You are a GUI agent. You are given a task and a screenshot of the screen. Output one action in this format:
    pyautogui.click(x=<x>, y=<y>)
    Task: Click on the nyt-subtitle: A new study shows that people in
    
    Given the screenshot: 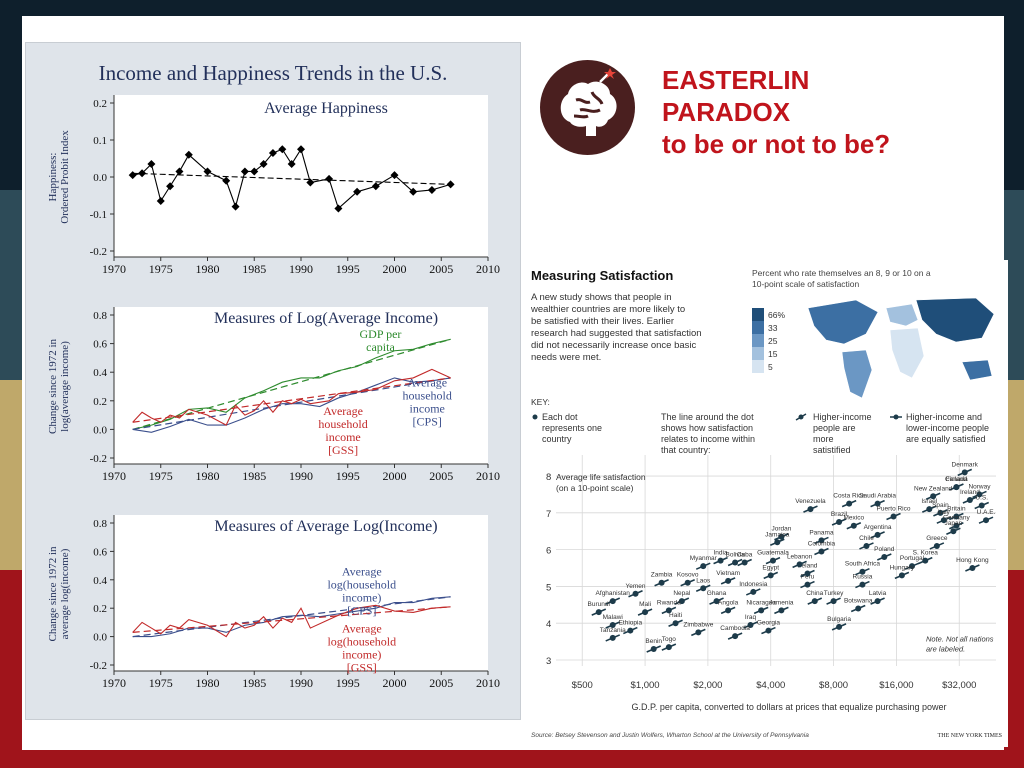 What is the action you would take?
    pyautogui.click(x=601, y=297)
    